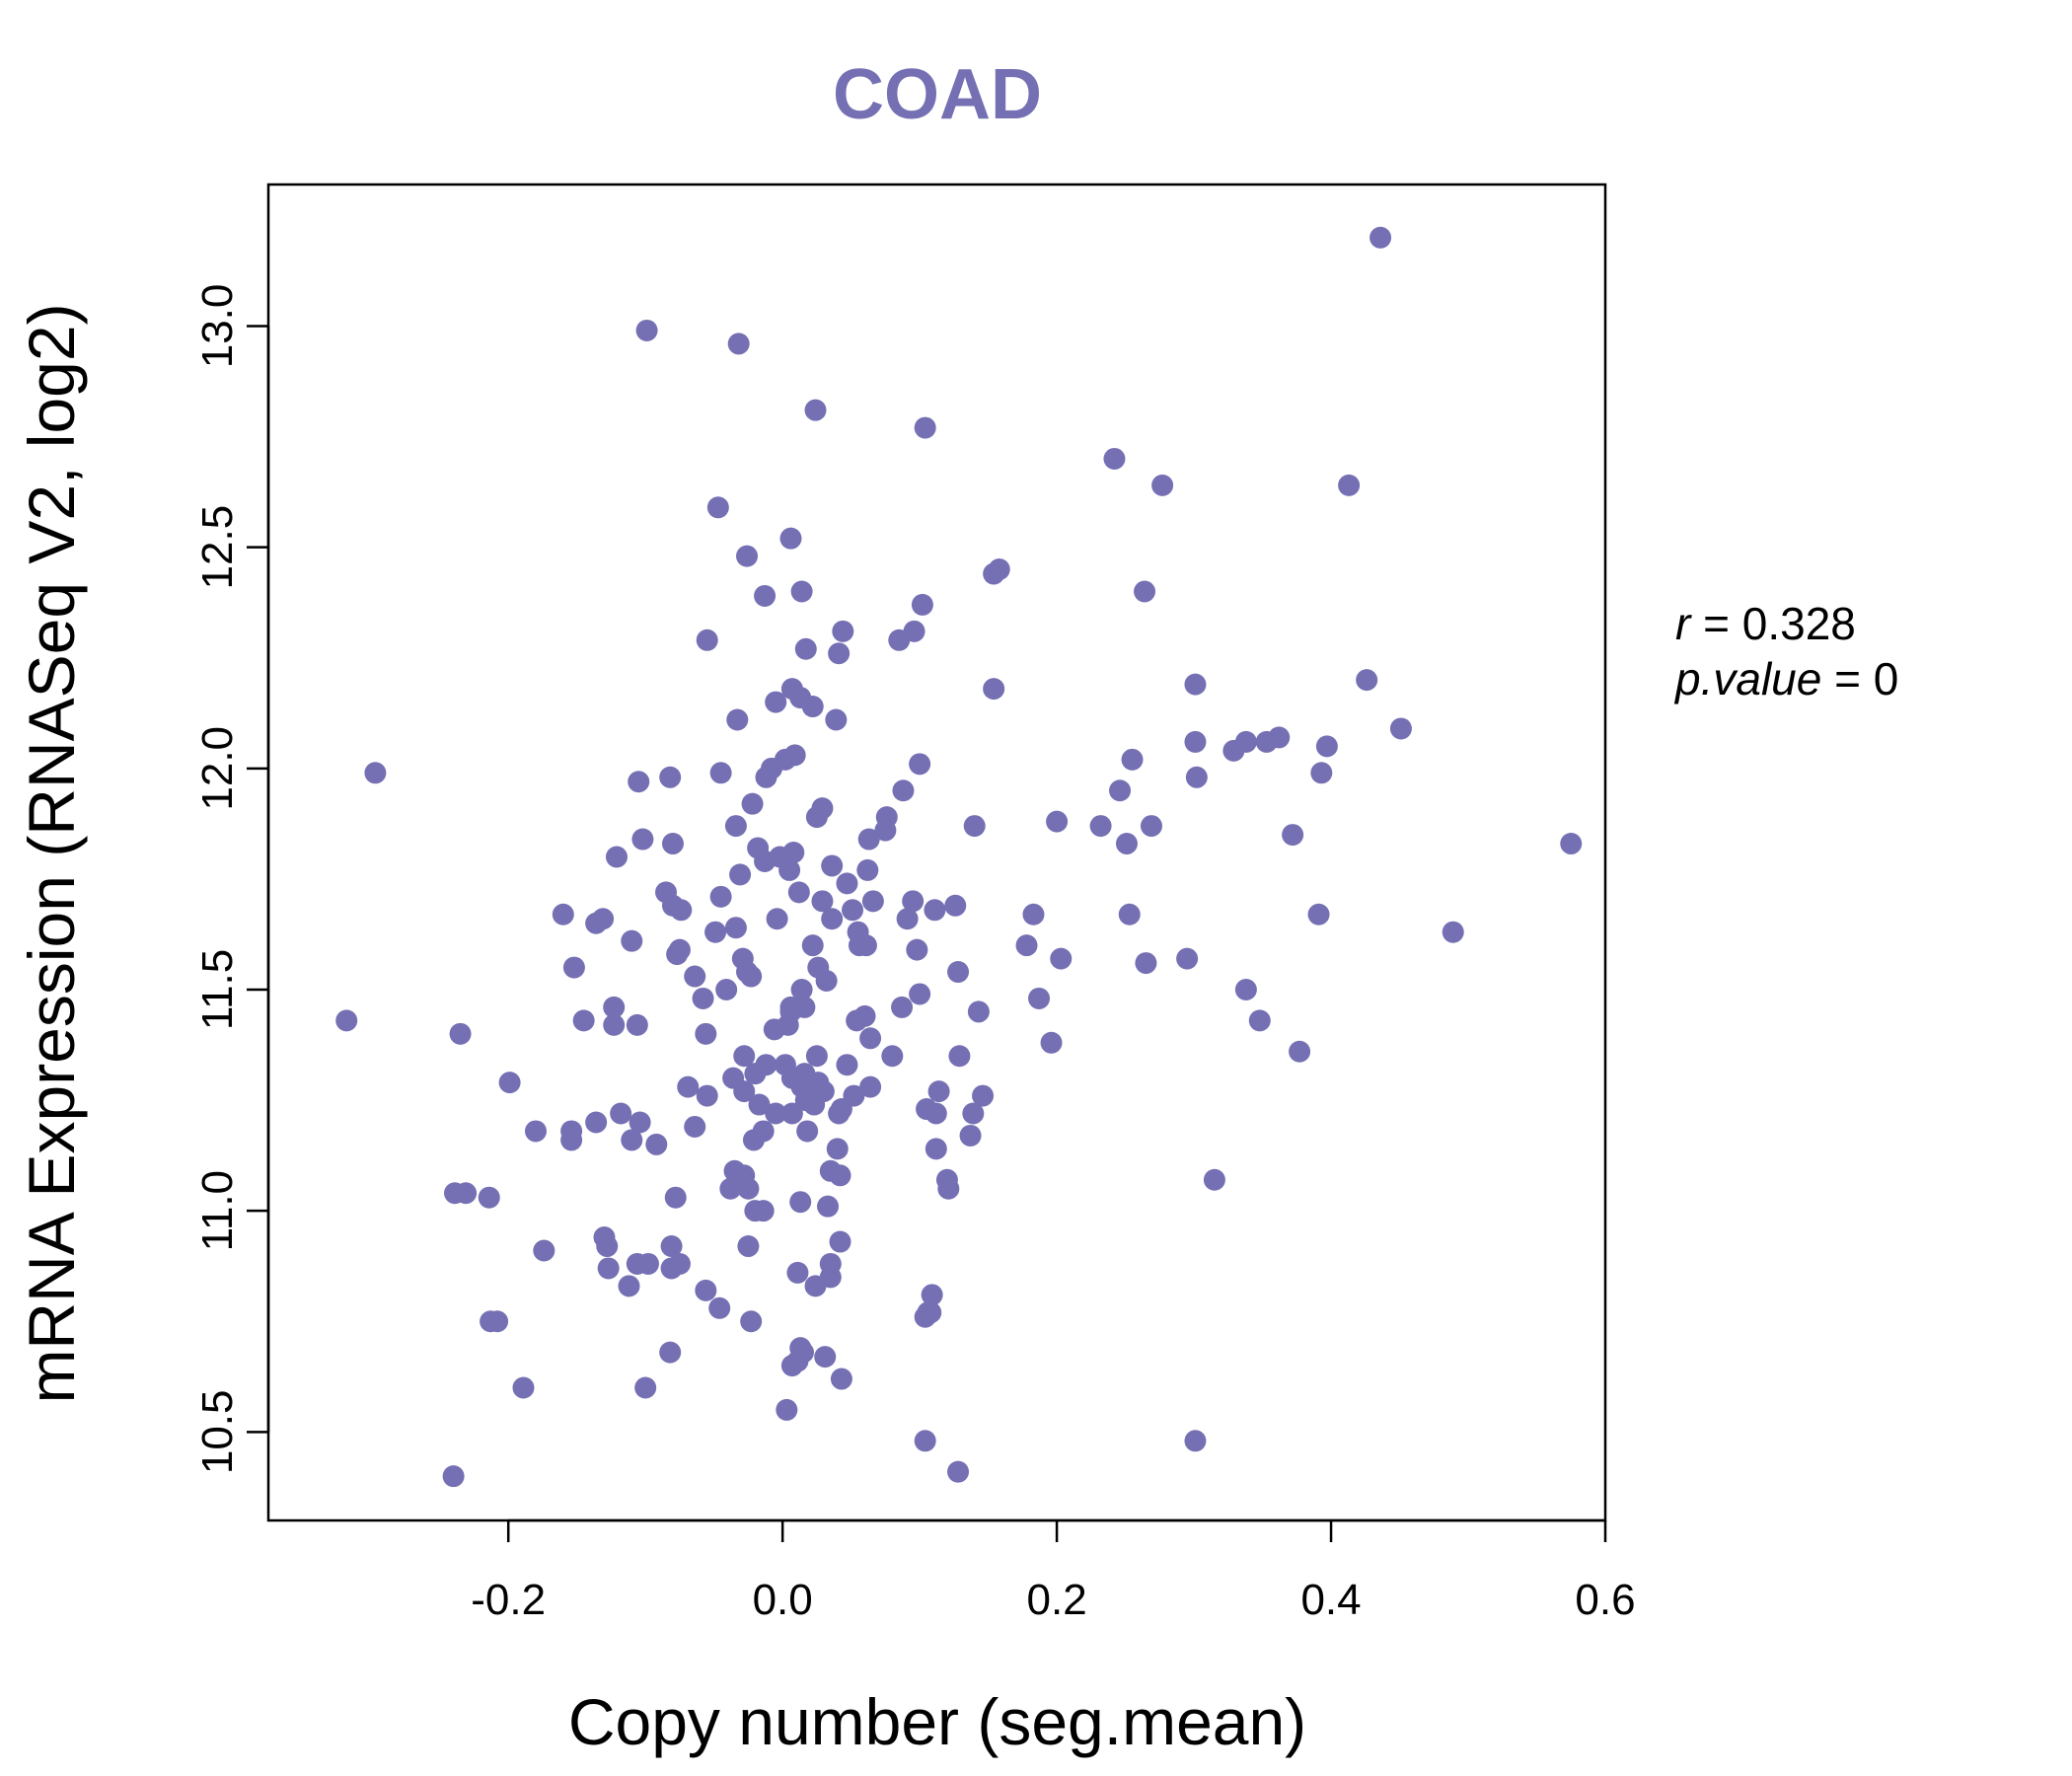  I want to click on x-tick-label: 0.0, so click(783, 1600).